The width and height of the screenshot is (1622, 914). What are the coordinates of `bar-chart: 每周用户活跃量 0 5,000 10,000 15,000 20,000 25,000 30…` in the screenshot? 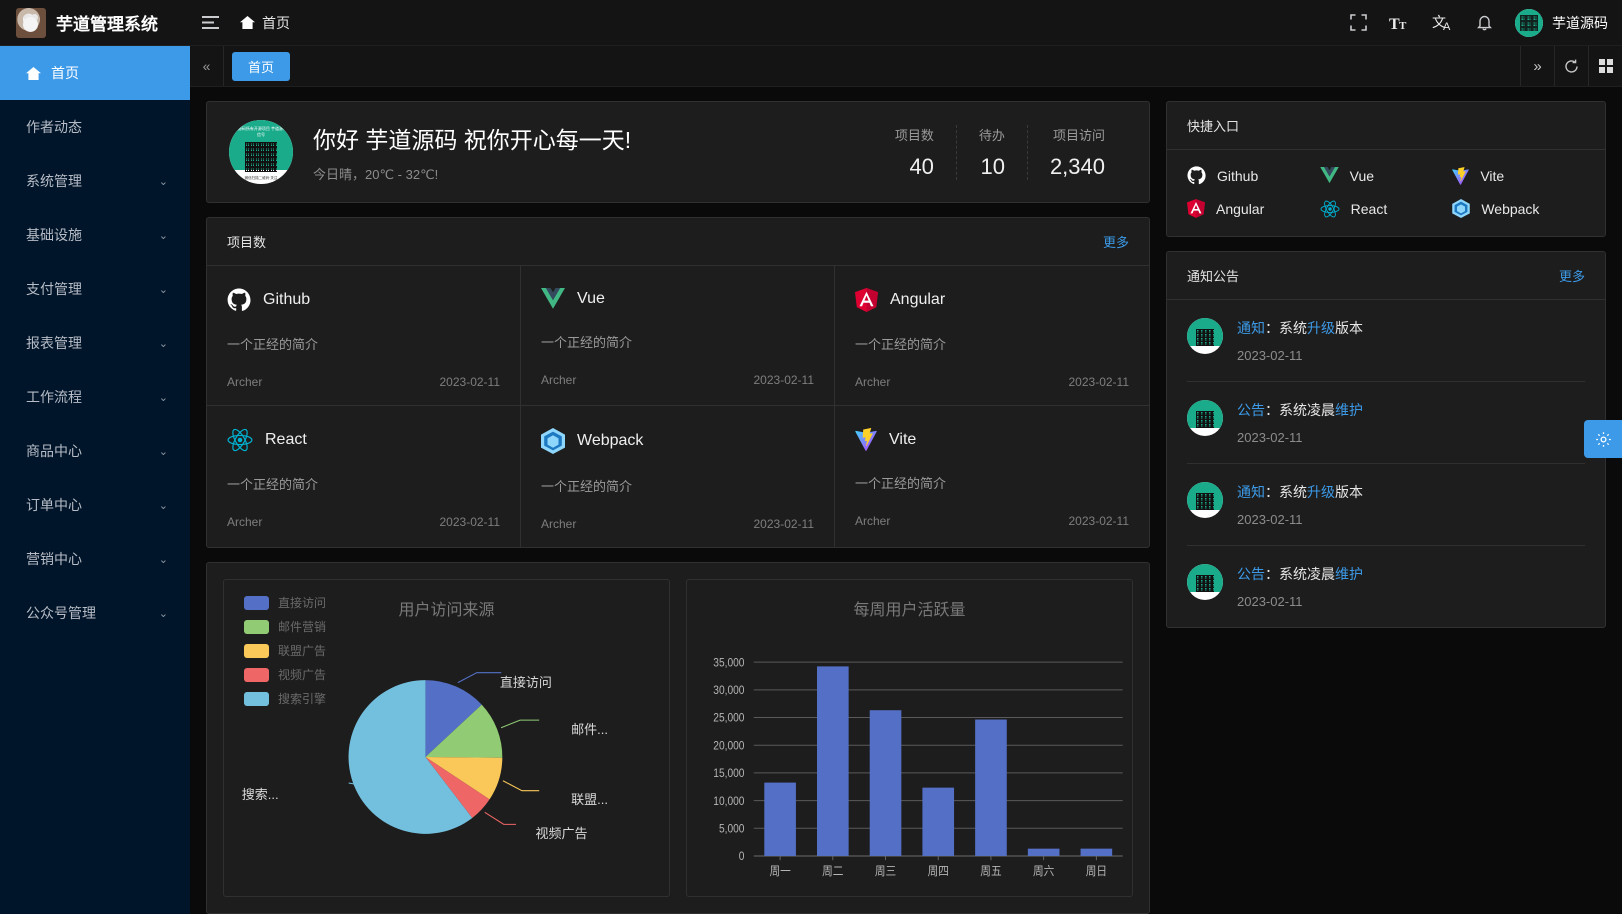 It's located at (909, 738).